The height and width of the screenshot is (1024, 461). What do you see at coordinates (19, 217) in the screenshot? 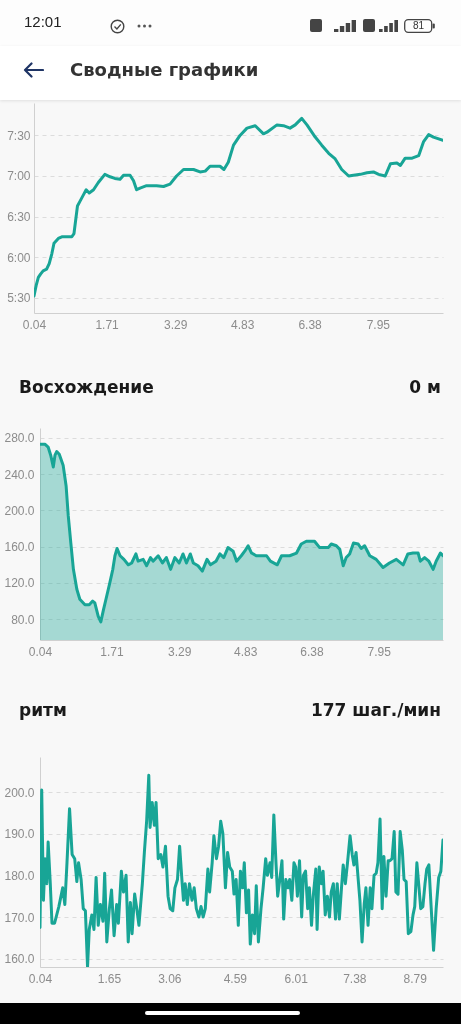
I see `y-tick-label: 6:30` at bounding box center [19, 217].